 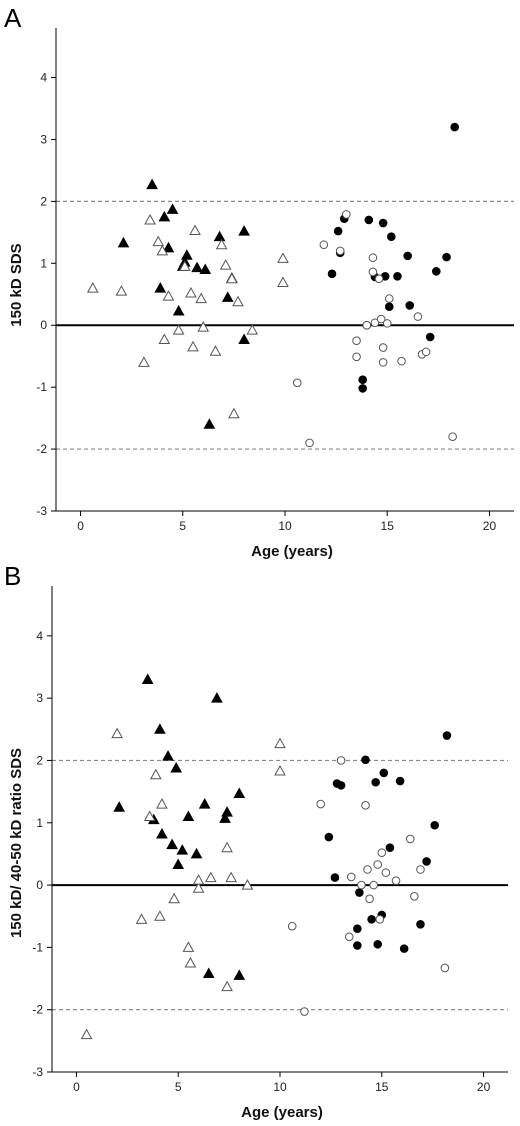 What do you see at coordinates (43, 263) in the screenshot?
I see `panel-a-y-tick-label: 1` at bounding box center [43, 263].